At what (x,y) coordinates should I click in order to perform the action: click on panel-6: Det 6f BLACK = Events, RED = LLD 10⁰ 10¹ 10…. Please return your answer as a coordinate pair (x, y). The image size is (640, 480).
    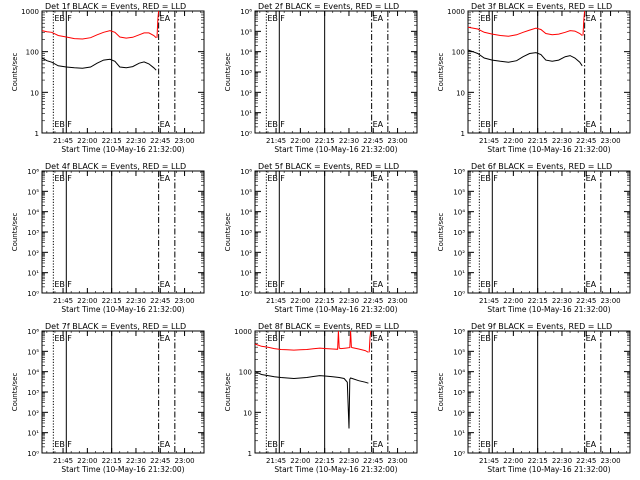
    Looking at the image, I should click on (534, 238).